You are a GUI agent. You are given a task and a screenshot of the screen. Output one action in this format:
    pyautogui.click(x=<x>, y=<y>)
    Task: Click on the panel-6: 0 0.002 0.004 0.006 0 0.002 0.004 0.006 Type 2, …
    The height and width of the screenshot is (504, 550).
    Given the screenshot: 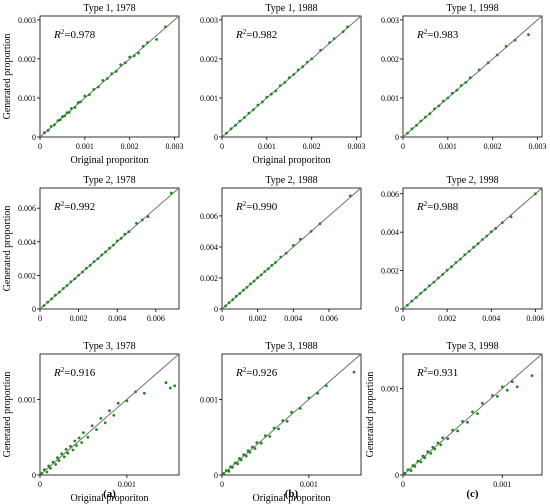 What is the action you would take?
    pyautogui.click(x=462, y=249)
    